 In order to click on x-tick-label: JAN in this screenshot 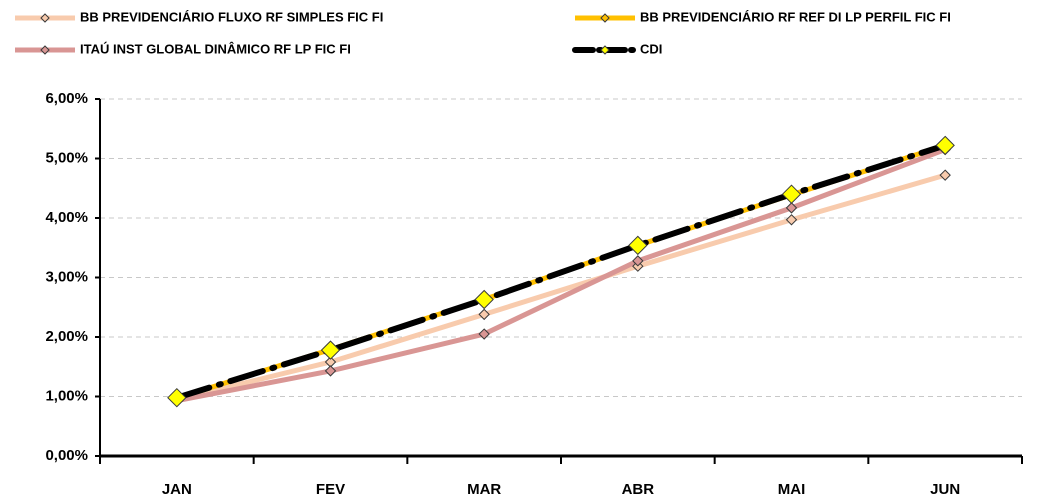, I will do `click(177, 489)`.